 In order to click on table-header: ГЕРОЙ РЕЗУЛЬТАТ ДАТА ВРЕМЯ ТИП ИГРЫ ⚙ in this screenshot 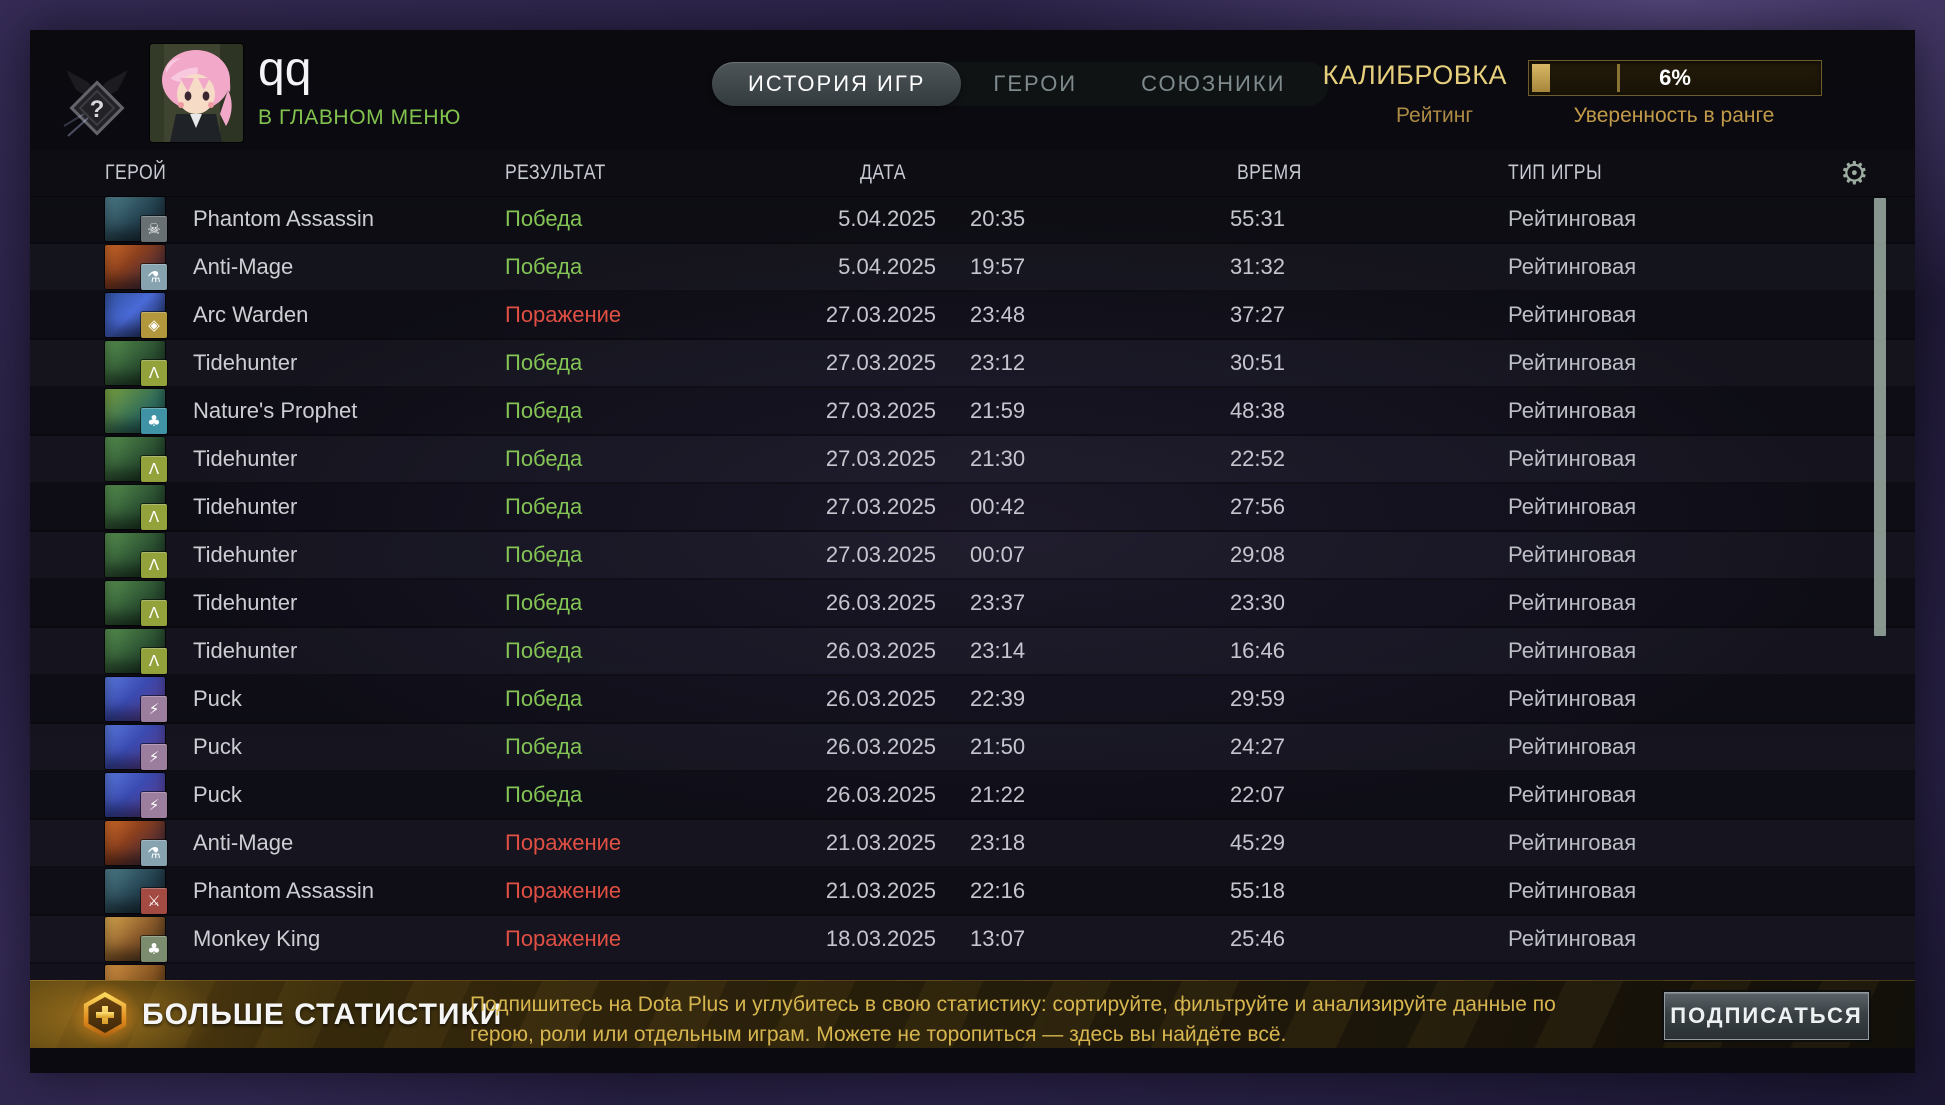, I will do `click(972, 173)`.